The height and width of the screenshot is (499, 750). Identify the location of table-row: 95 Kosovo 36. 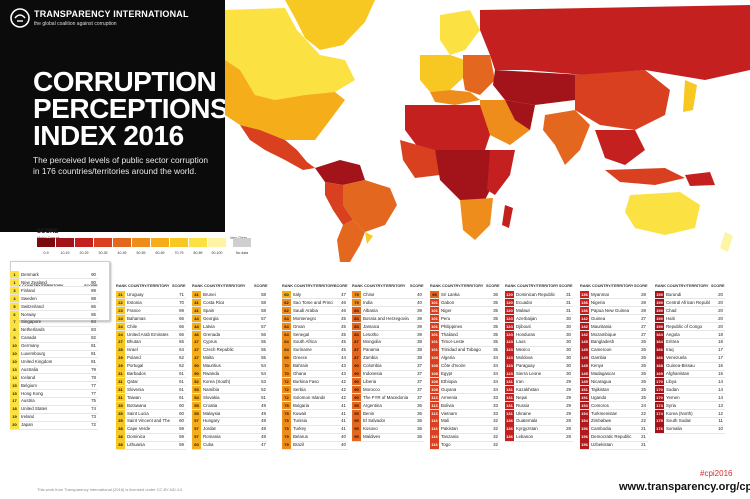
(388, 429).